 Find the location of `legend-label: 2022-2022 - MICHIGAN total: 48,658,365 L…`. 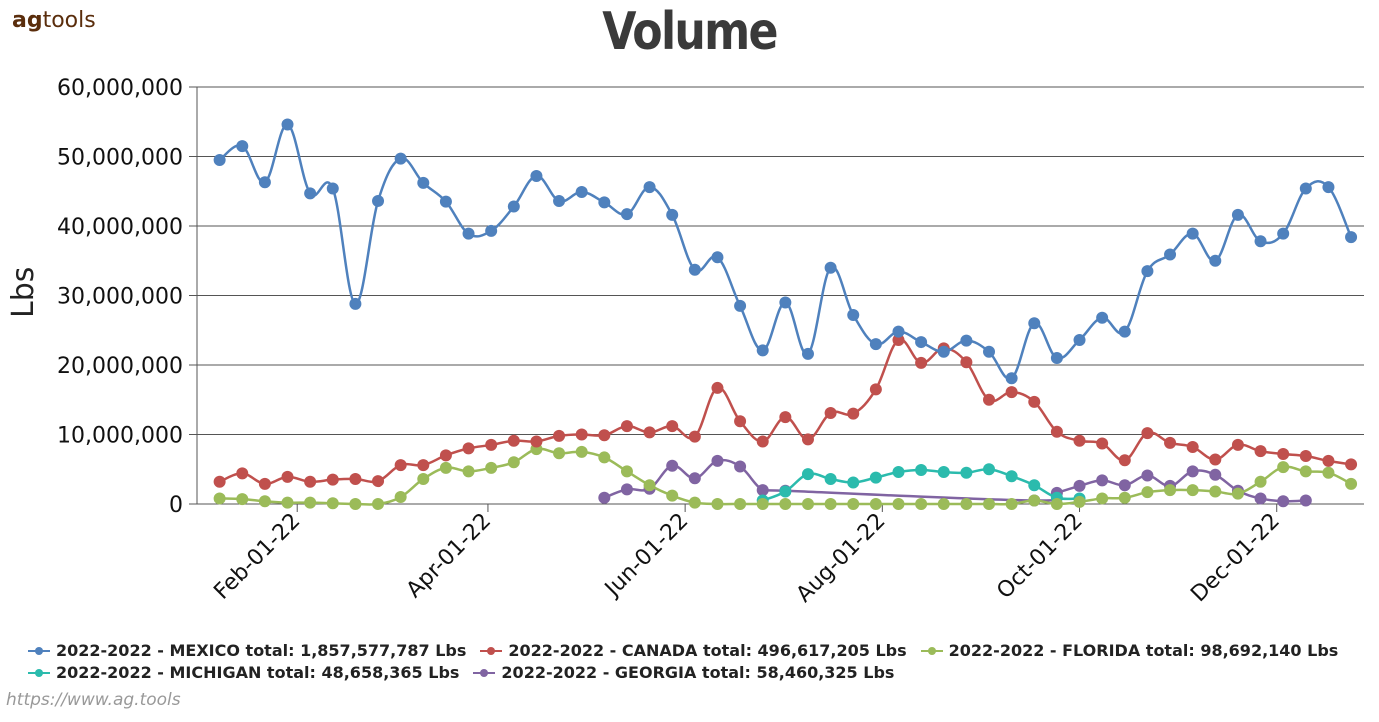

legend-label: 2022-2022 - MICHIGAN total: 48,658,365 L… is located at coordinates (258, 672).